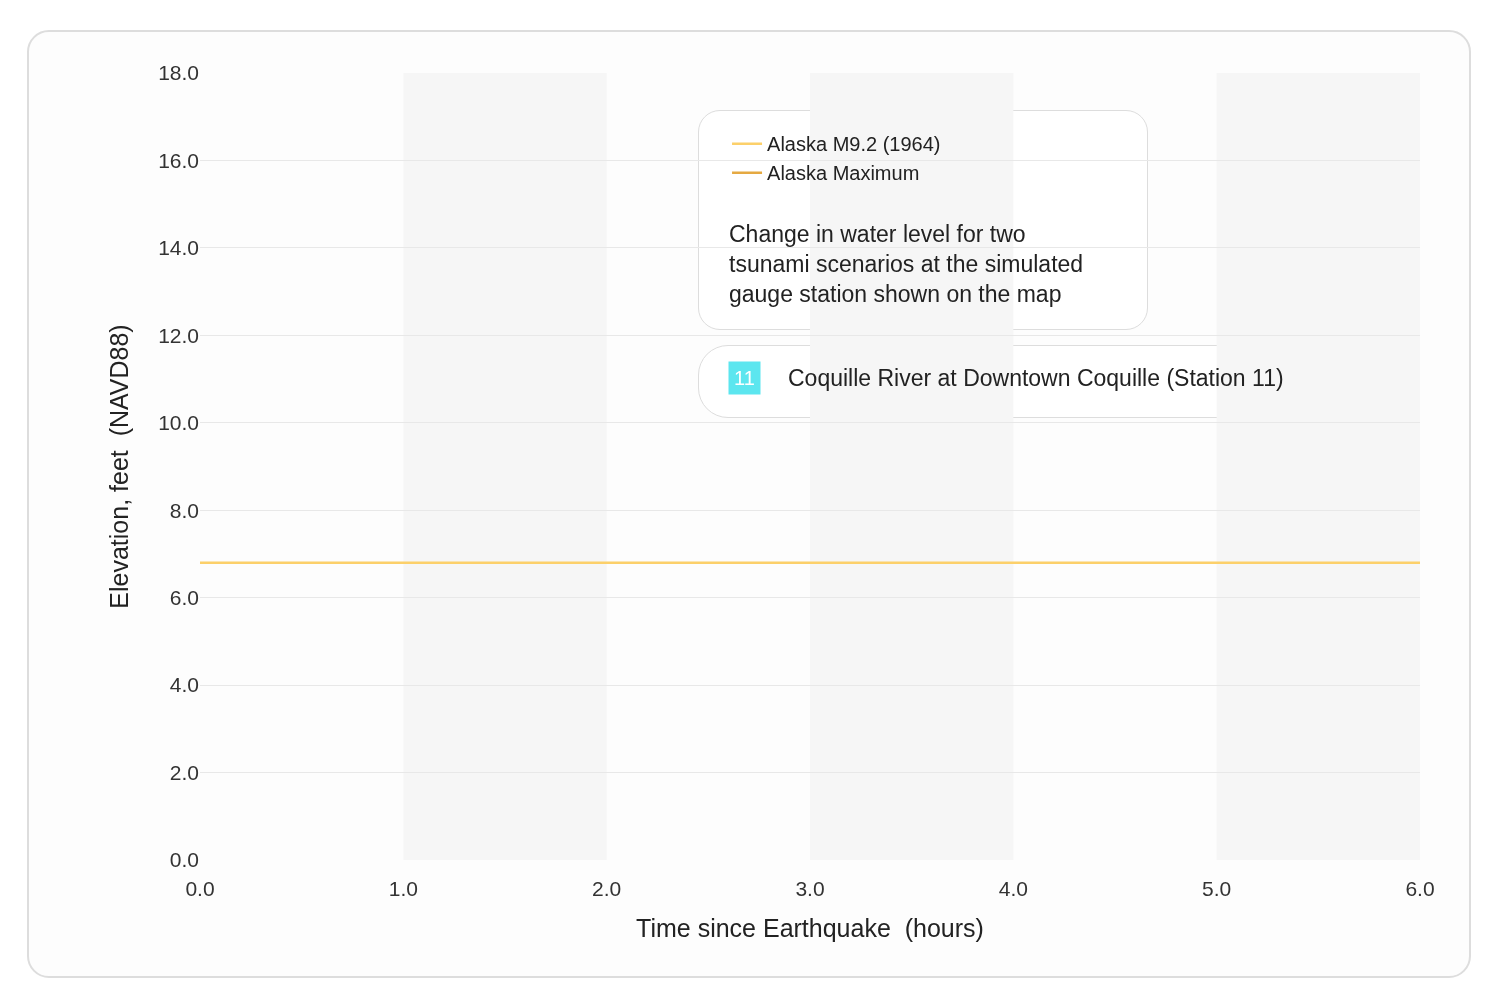 This screenshot has height=982, width=1491. What do you see at coordinates (184, 685) in the screenshot?
I see `y-tick-label: 4.0` at bounding box center [184, 685].